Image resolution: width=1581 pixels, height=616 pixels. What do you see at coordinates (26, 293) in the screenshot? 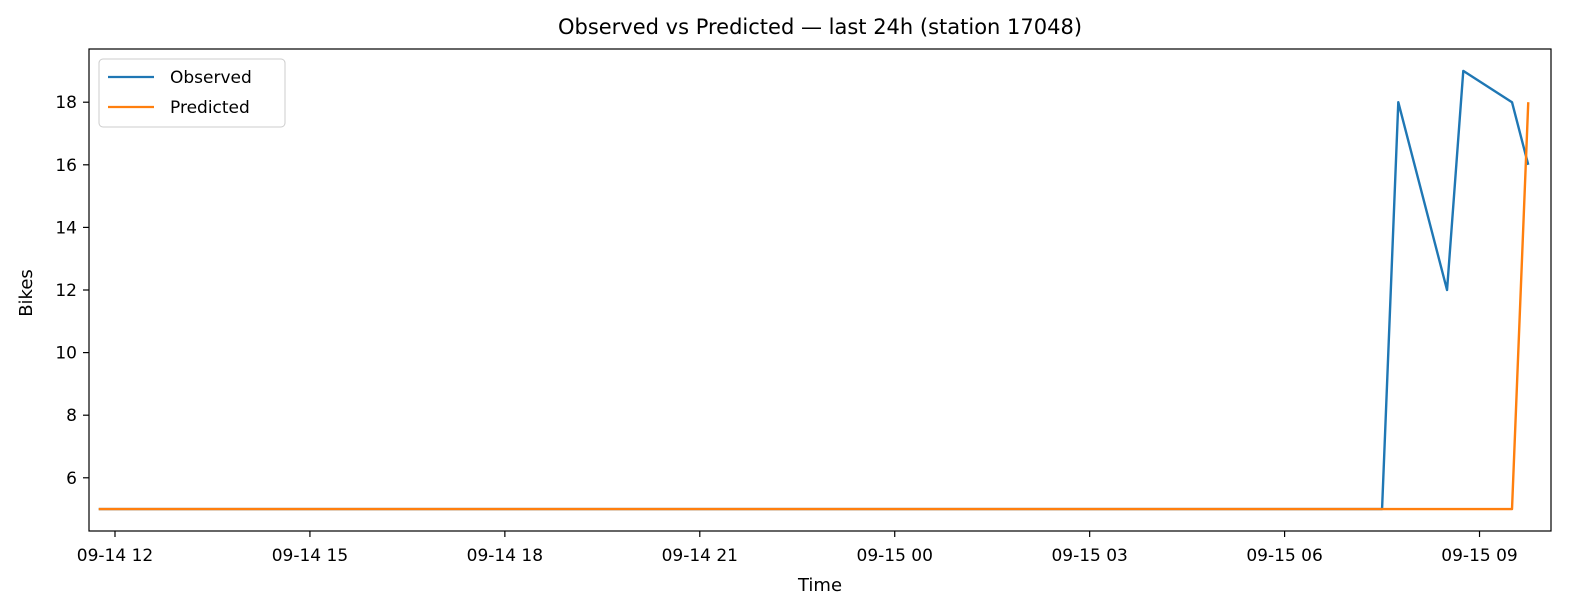
I see `y-axis-title: Bikes` at bounding box center [26, 293].